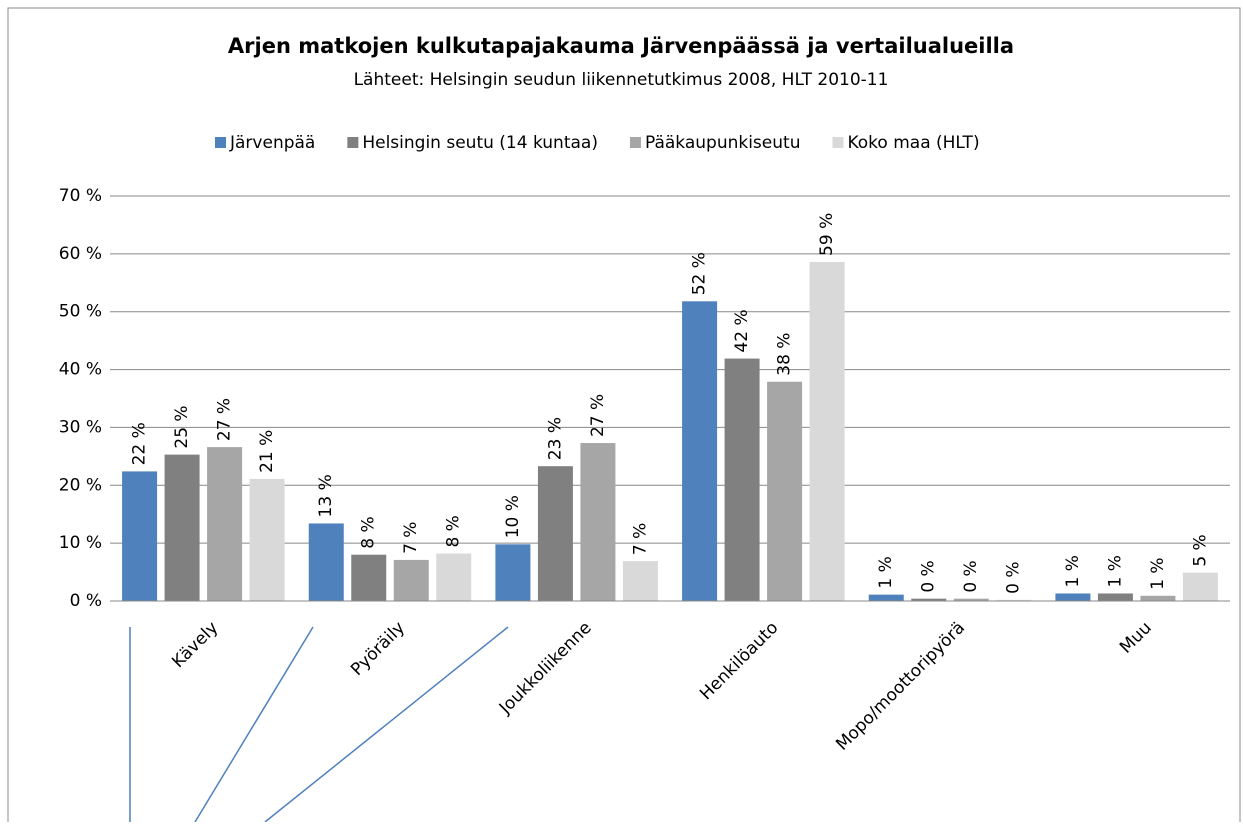 The width and height of the screenshot is (1243, 826). I want to click on data-label: 22 %, so click(140, 443).